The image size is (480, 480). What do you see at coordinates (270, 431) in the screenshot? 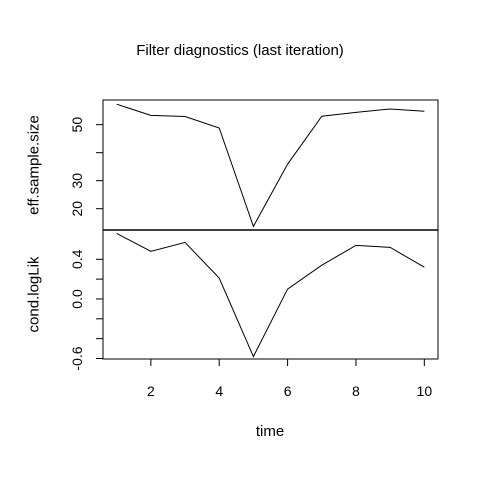
I see `x-axis-label: time` at bounding box center [270, 431].